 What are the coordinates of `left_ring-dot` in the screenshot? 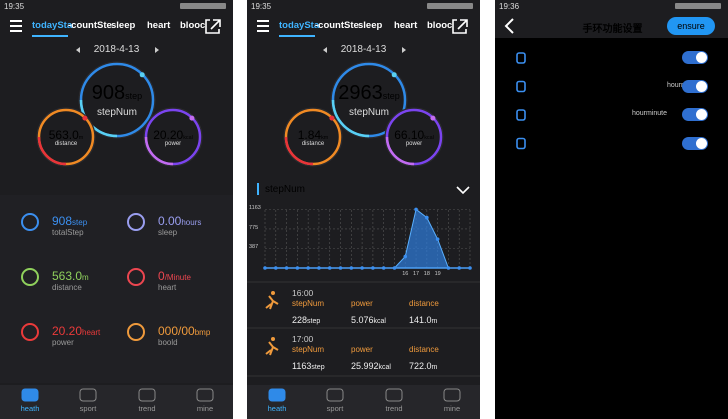 It's located at (332, 118).